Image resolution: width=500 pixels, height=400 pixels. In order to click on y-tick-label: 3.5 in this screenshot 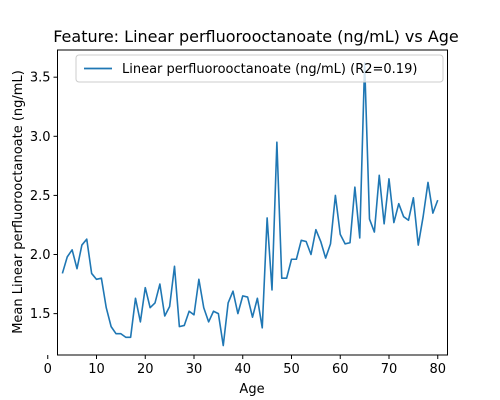, I will do `click(40, 78)`.